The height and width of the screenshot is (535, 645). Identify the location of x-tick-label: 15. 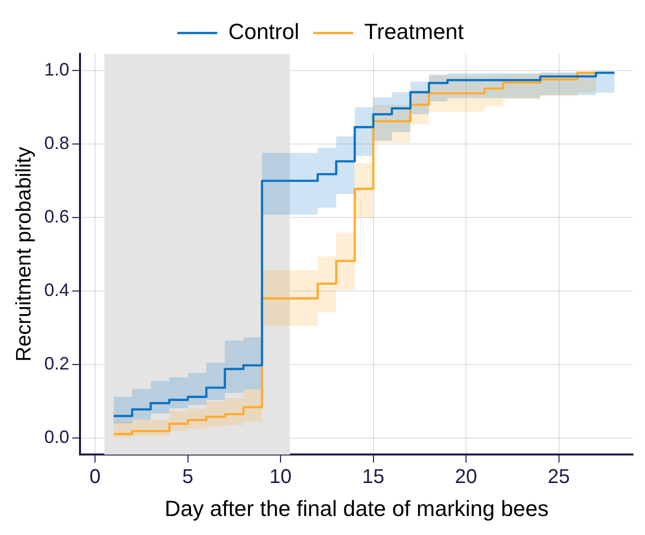
(373, 477).